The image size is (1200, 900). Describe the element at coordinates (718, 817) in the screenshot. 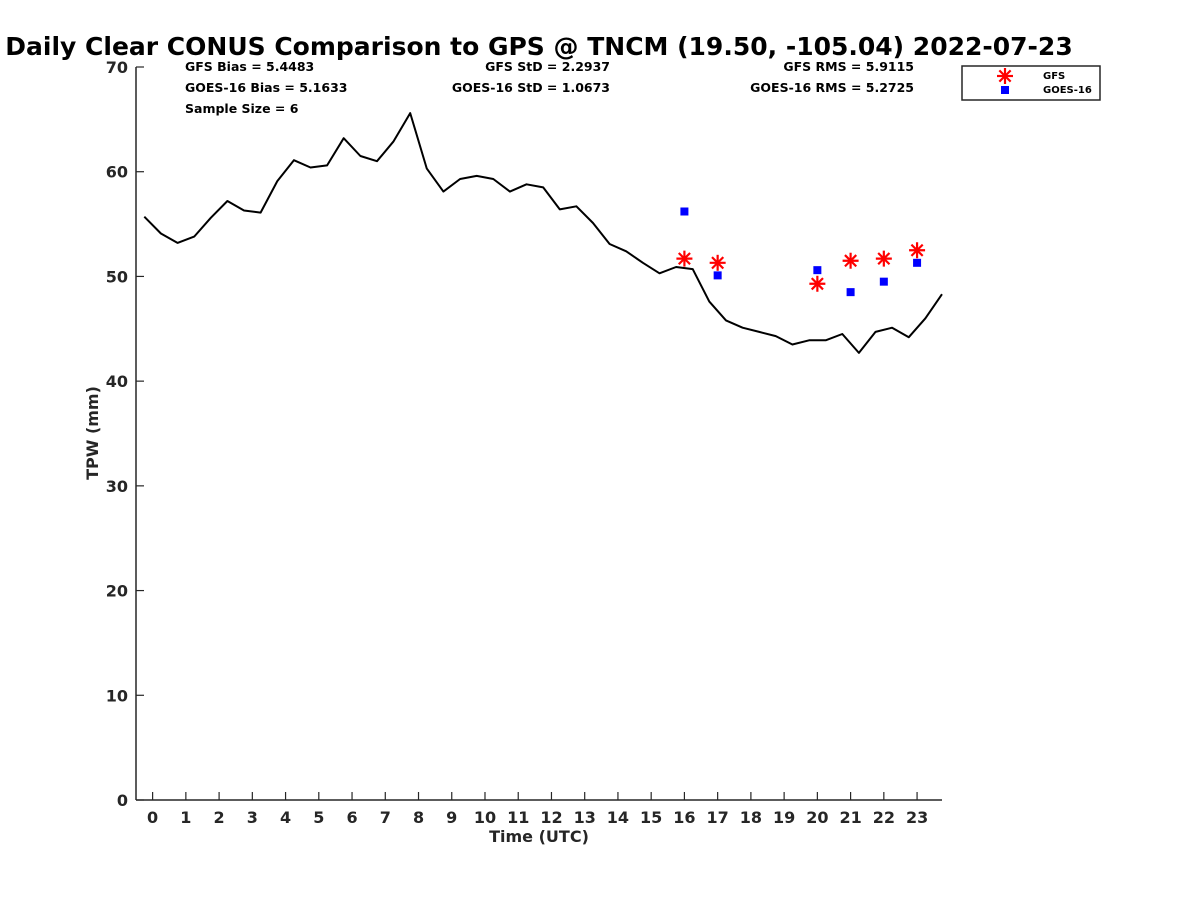

I see `x-tick-label: 17` at that location.